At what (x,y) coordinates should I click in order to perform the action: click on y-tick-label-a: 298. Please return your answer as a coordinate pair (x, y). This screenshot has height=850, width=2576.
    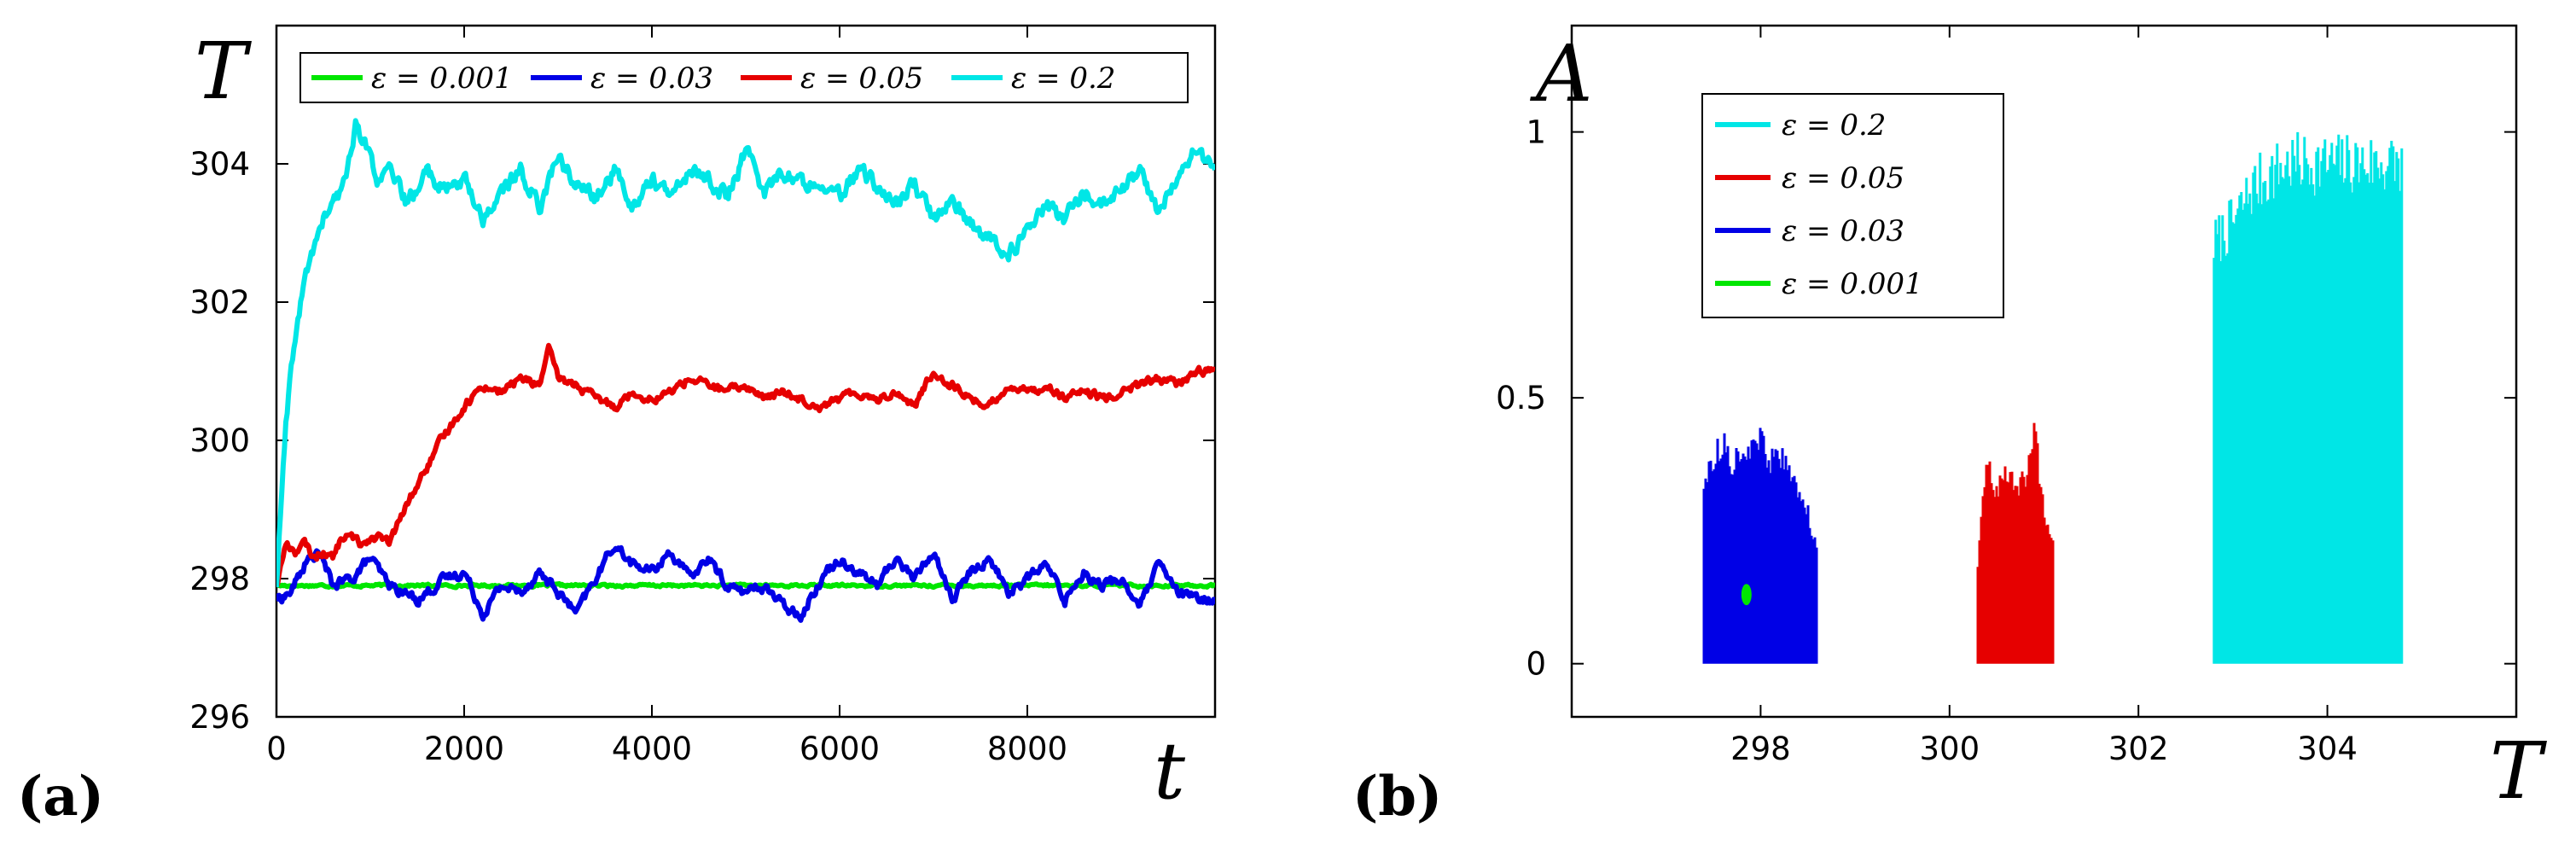
    Looking at the image, I should click on (220, 579).